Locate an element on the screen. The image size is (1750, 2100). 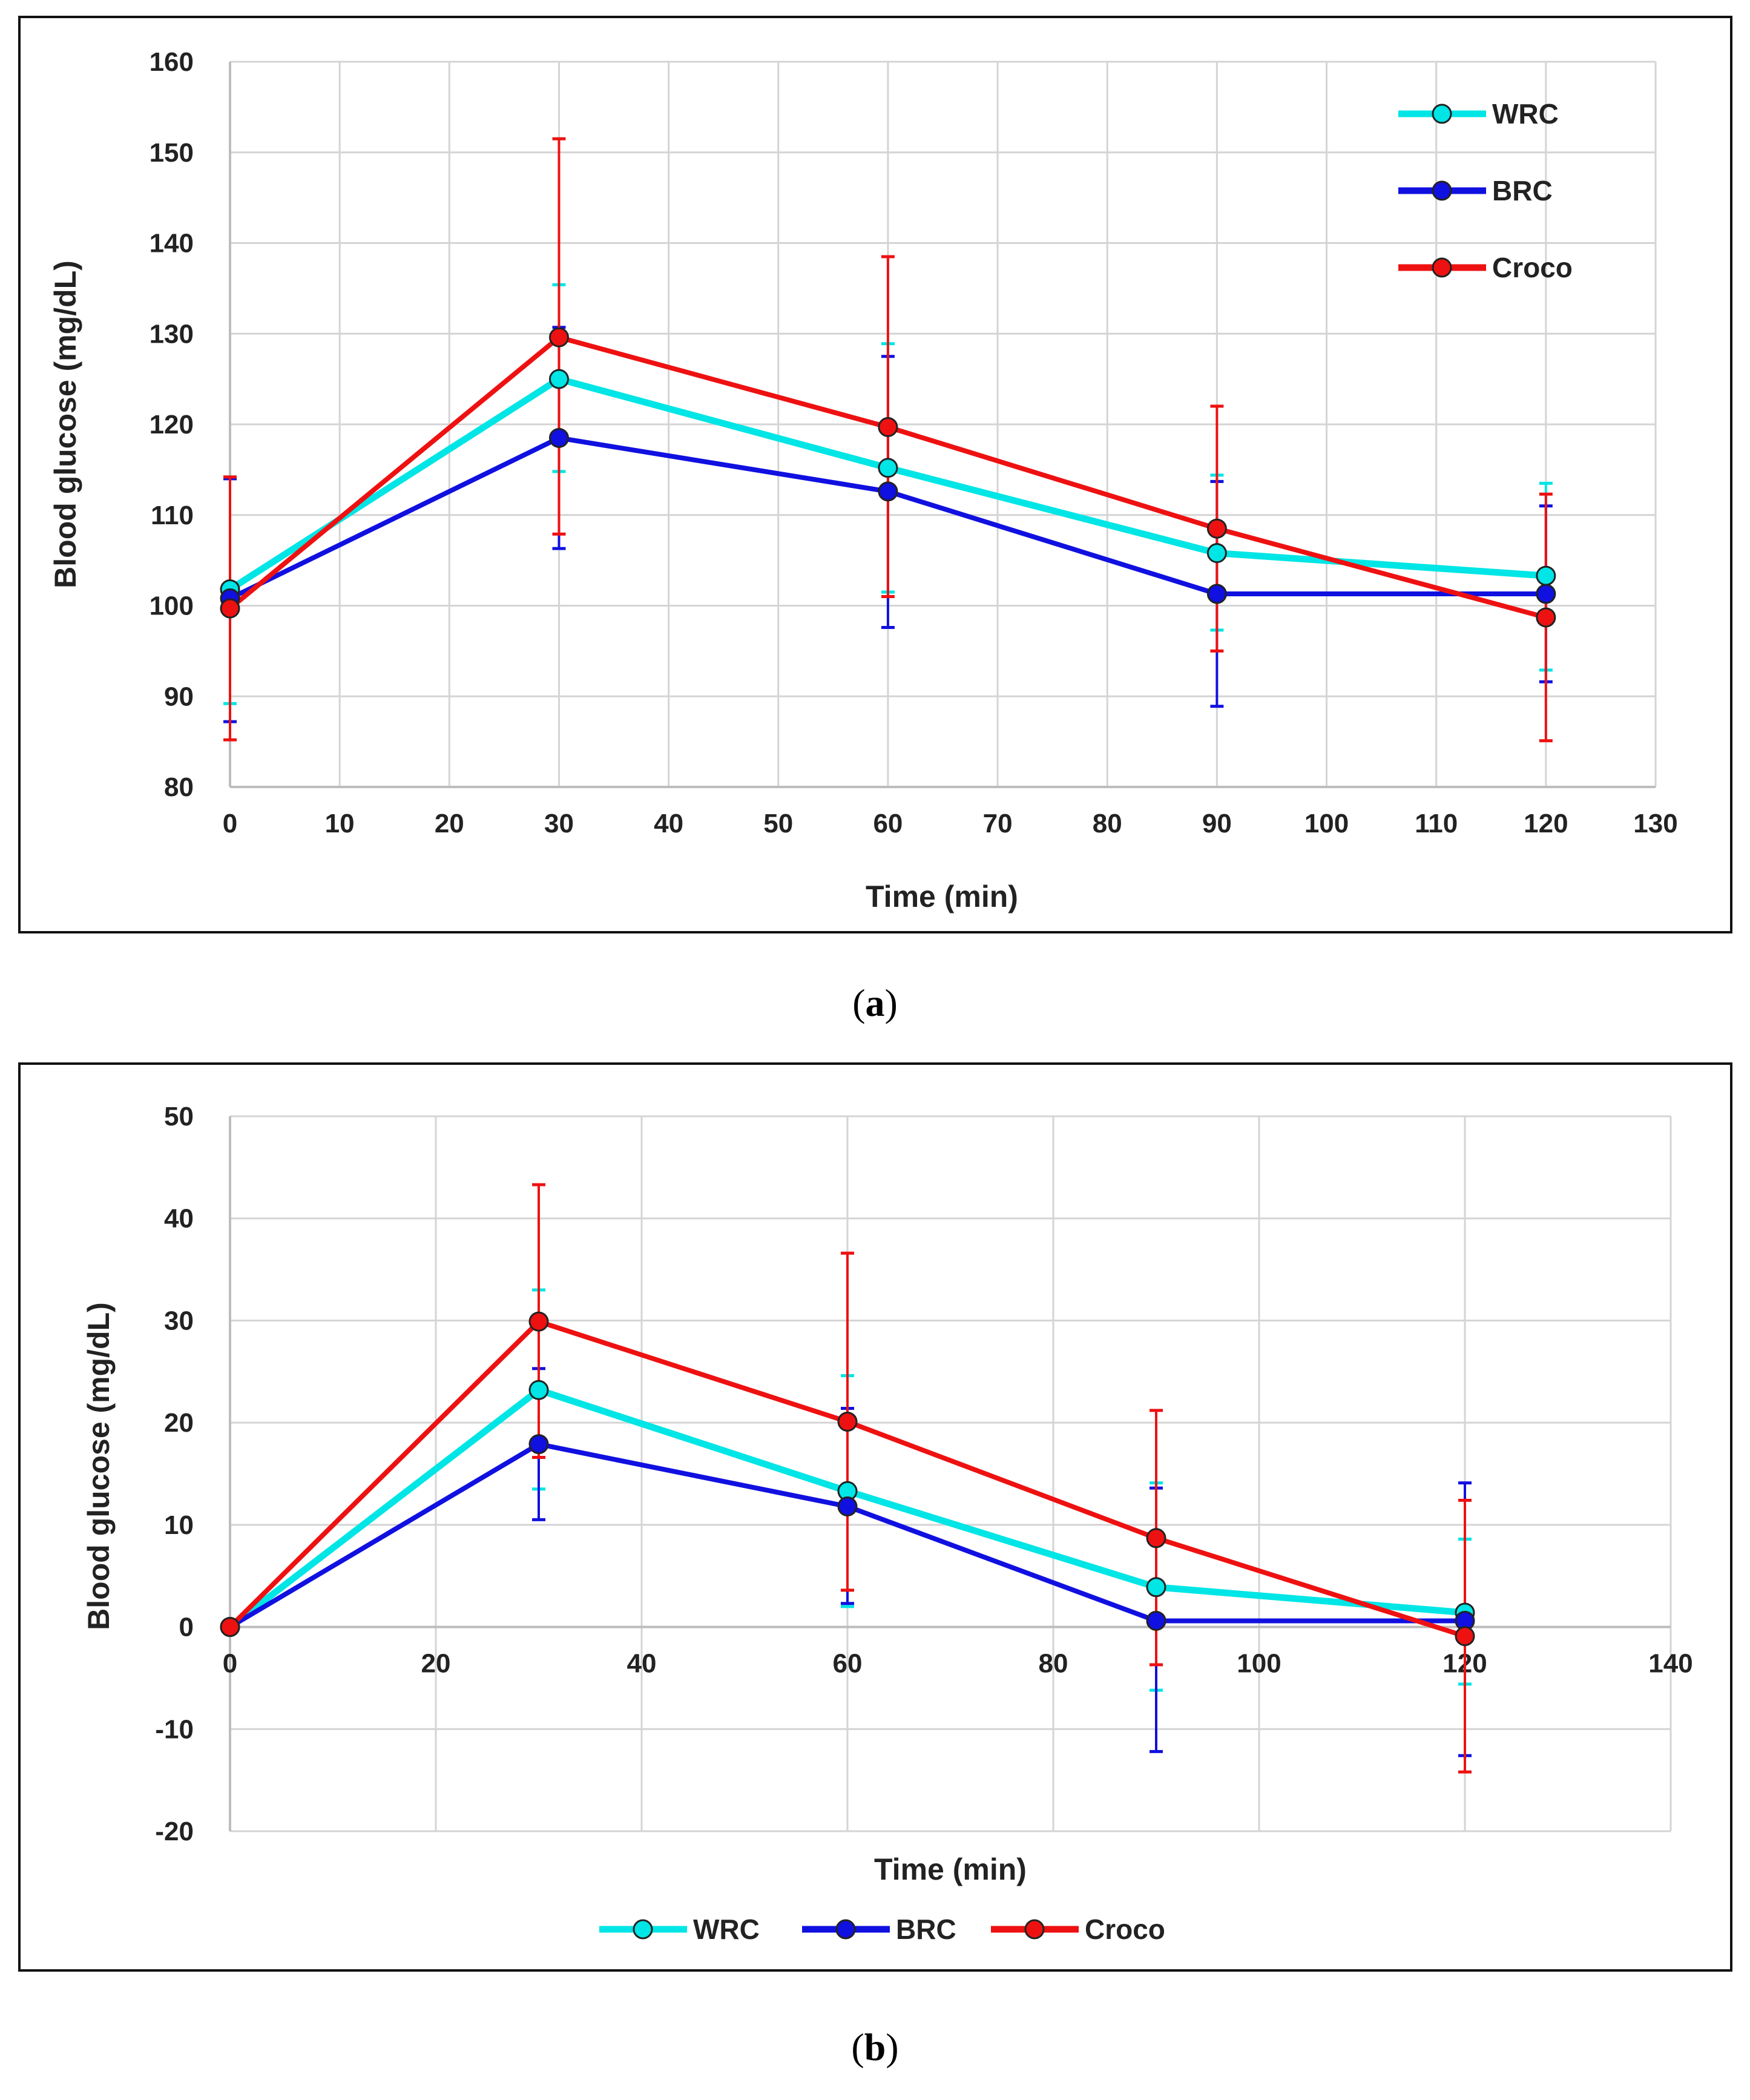
y-tick-label: 30 is located at coordinates (179, 1320).